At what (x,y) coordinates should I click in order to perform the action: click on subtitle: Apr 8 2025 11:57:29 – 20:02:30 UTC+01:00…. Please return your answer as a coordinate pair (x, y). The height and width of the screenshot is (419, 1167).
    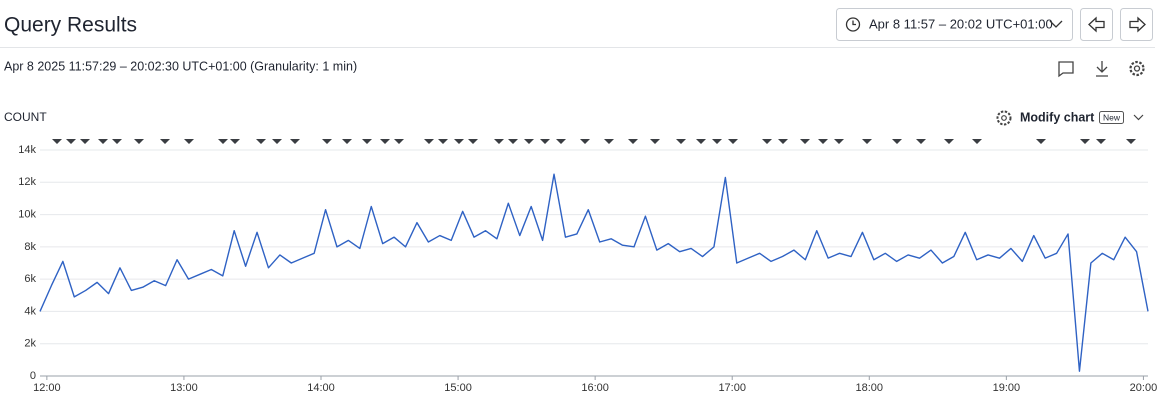
    Looking at the image, I should click on (180, 66).